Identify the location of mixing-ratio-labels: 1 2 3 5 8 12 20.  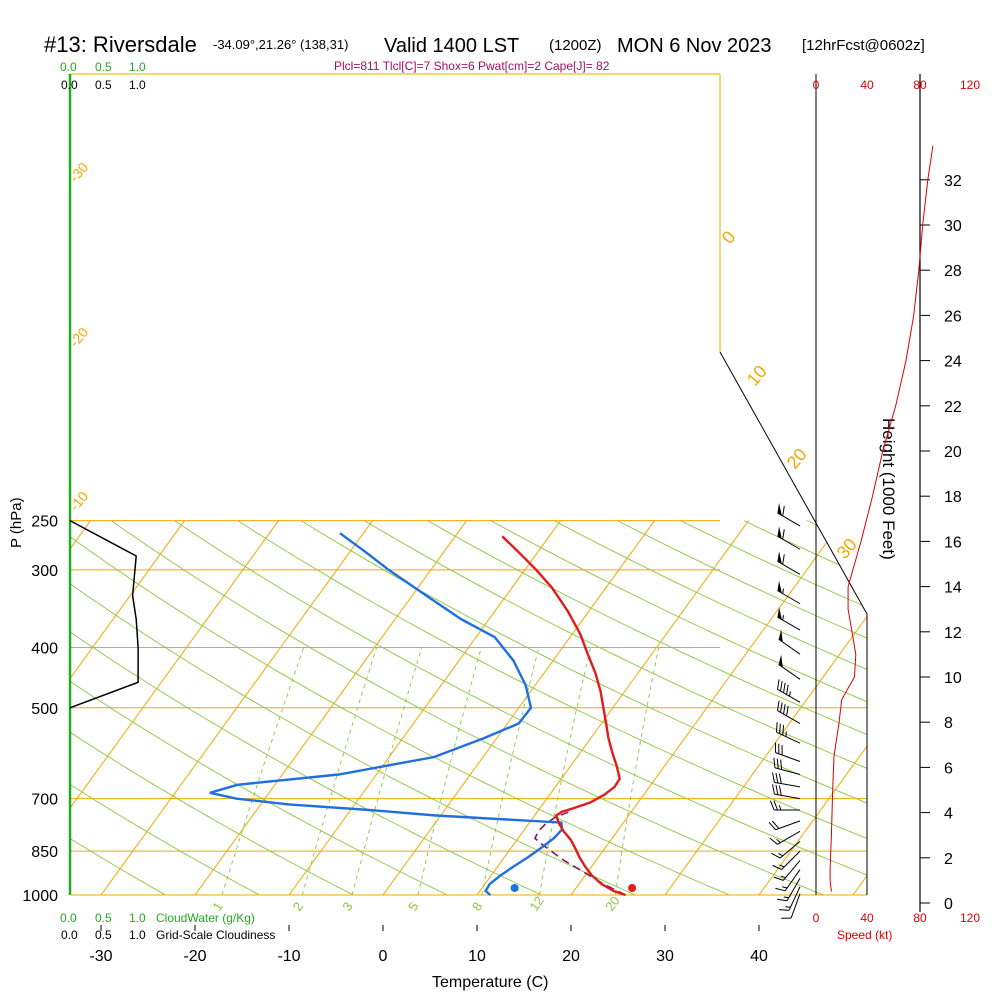
(415, 903).